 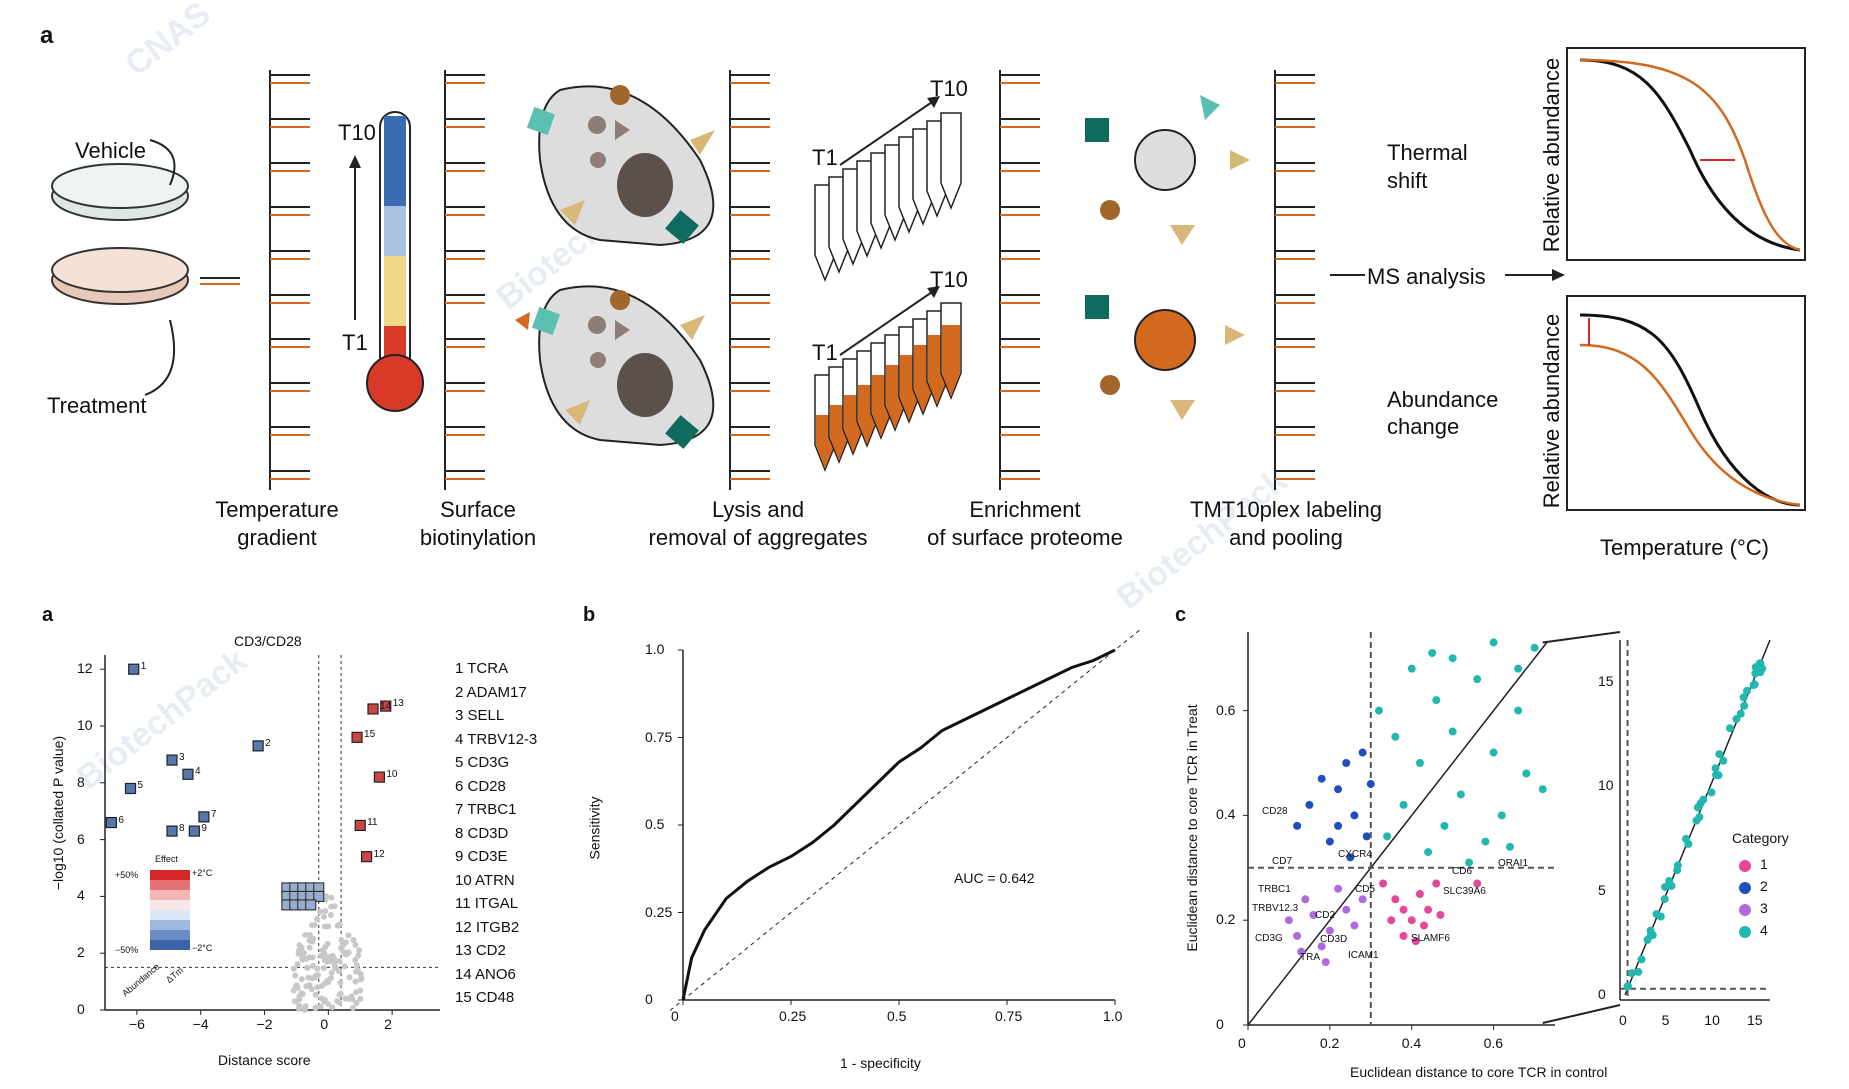 What do you see at coordinates (1329, 1043) in the screenshot?
I see `scatter-x-tick-label: 0.2` at bounding box center [1329, 1043].